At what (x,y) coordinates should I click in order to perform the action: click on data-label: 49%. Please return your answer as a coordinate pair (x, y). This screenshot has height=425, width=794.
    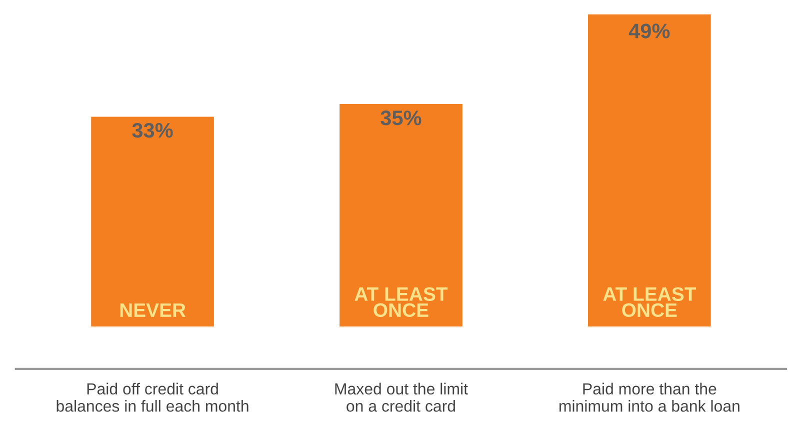
    Looking at the image, I should click on (649, 31).